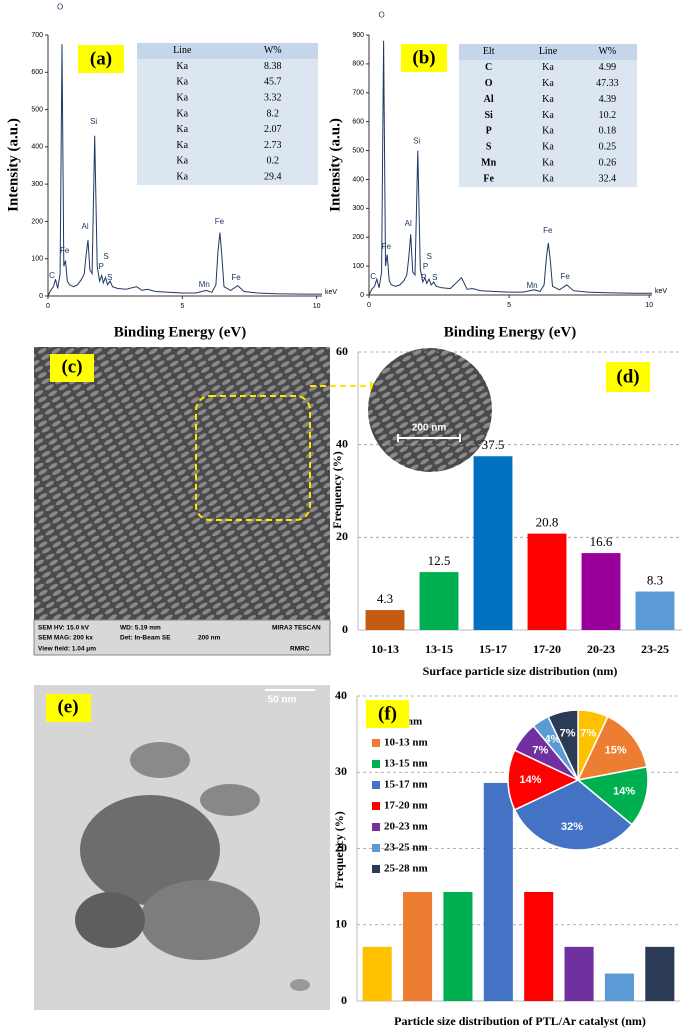  I want to click on panel-label: (a), so click(101, 58).